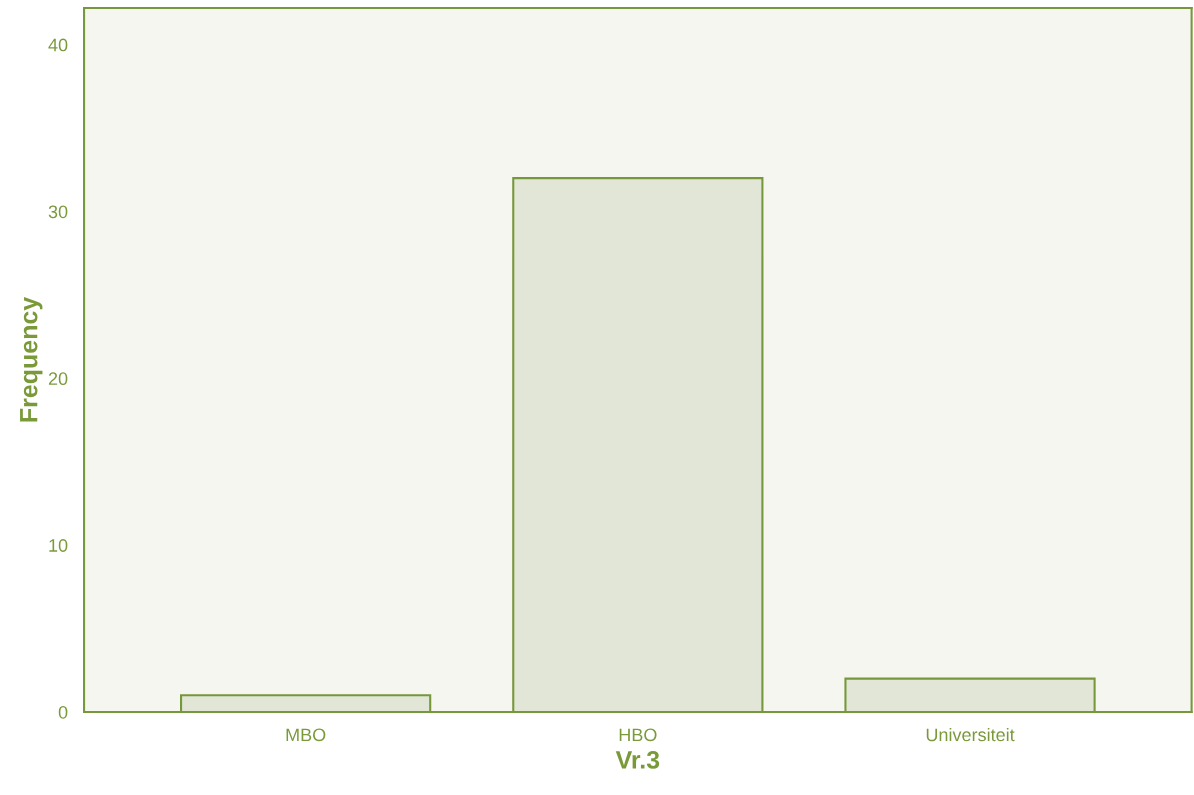 The height and width of the screenshot is (795, 1194). I want to click on x-tick-label: Universiteit, so click(970, 734).